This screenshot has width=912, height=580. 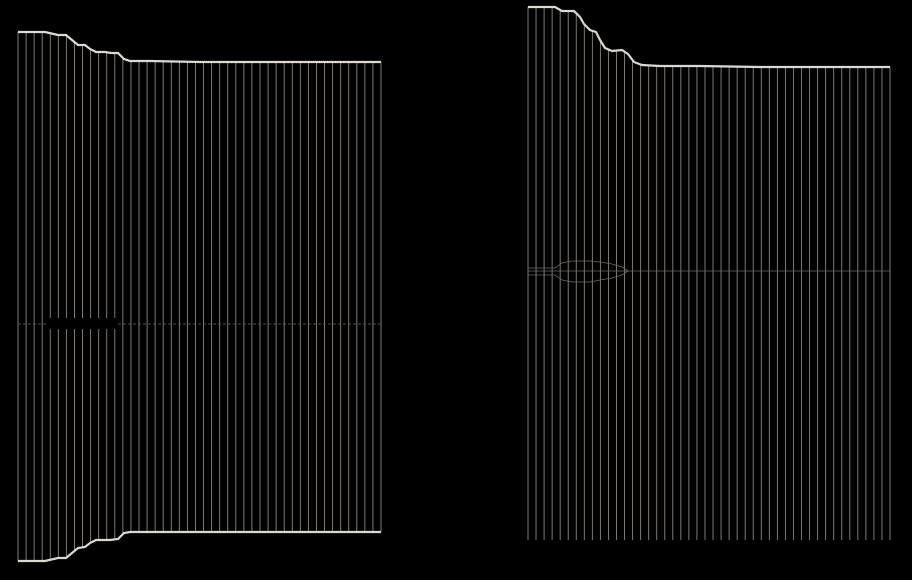 I want to click on left-top-profile, so click(x=199, y=47).